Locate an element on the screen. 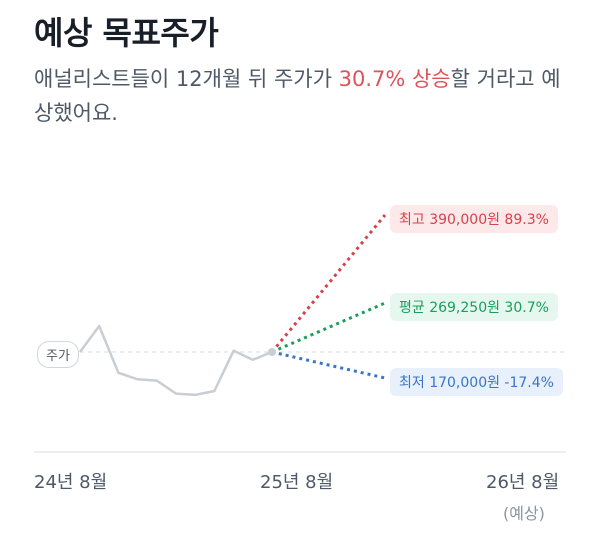  target-average-badge: 평균 269,250원 30.7% is located at coordinates (474, 307).